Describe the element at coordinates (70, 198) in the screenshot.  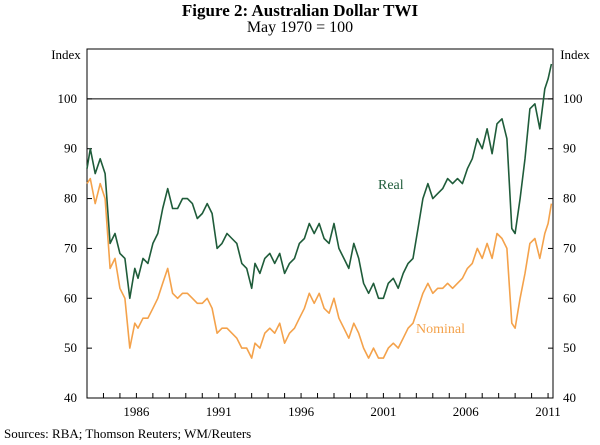
I see `y-tick-label-left: 80` at that location.